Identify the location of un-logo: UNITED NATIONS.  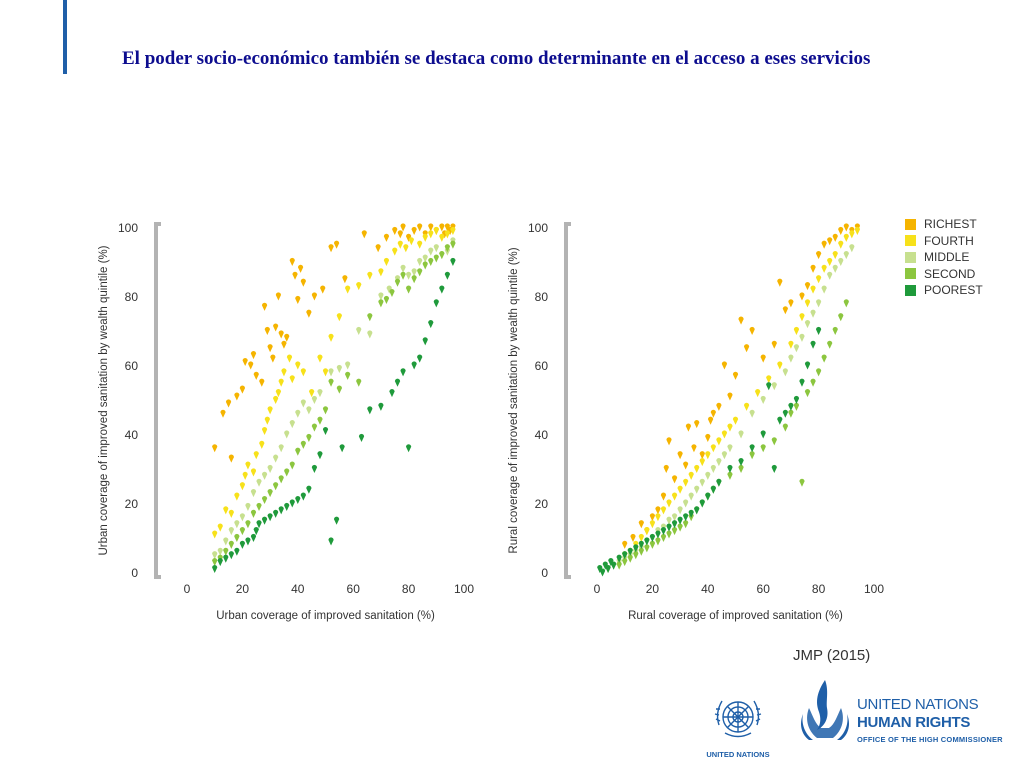
(738, 726).